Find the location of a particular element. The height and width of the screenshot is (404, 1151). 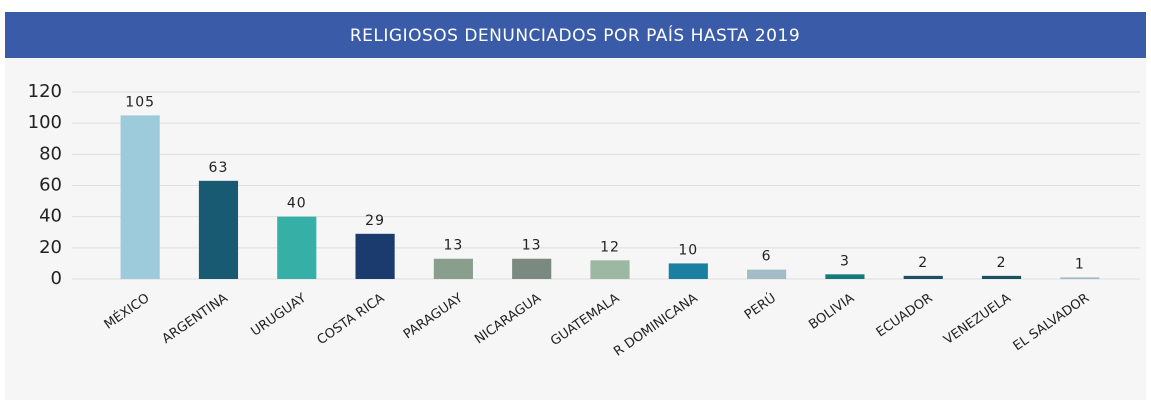

data-label: 1 is located at coordinates (1080, 264).